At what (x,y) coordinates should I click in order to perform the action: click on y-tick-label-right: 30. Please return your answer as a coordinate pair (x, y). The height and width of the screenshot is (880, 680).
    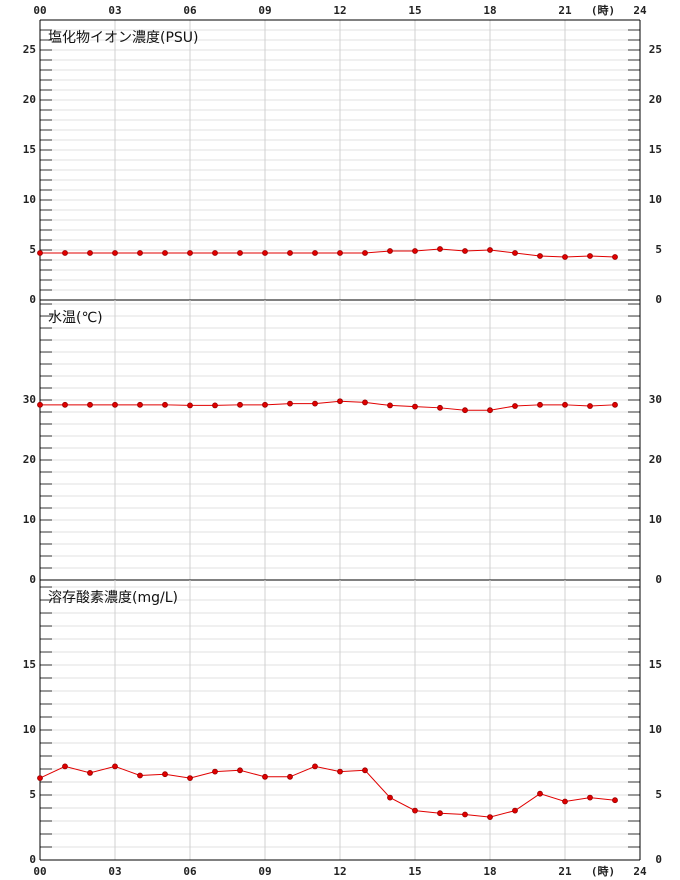
    Looking at the image, I should click on (655, 399).